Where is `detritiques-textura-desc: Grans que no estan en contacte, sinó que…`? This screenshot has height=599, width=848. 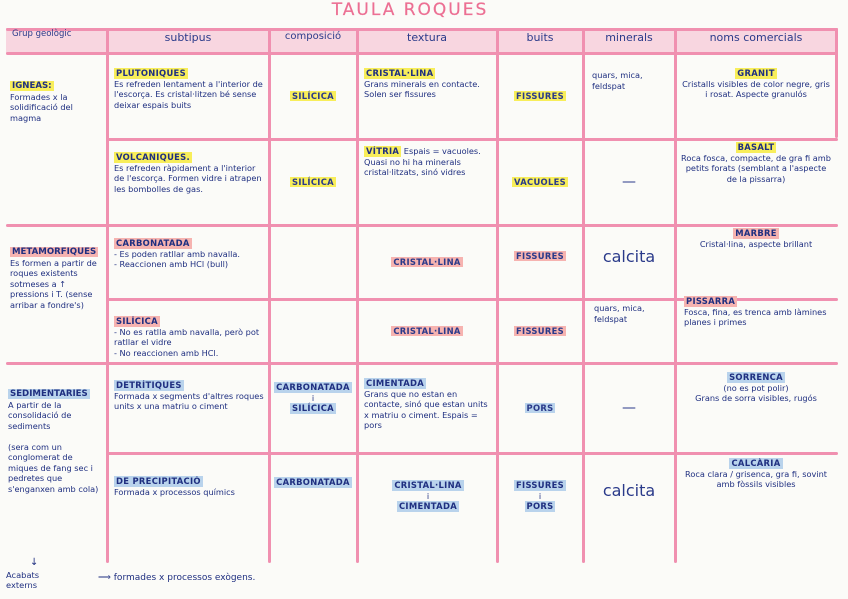 detritiques-textura-desc: Grans que no estan en contacte, sinó que… is located at coordinates (426, 409).